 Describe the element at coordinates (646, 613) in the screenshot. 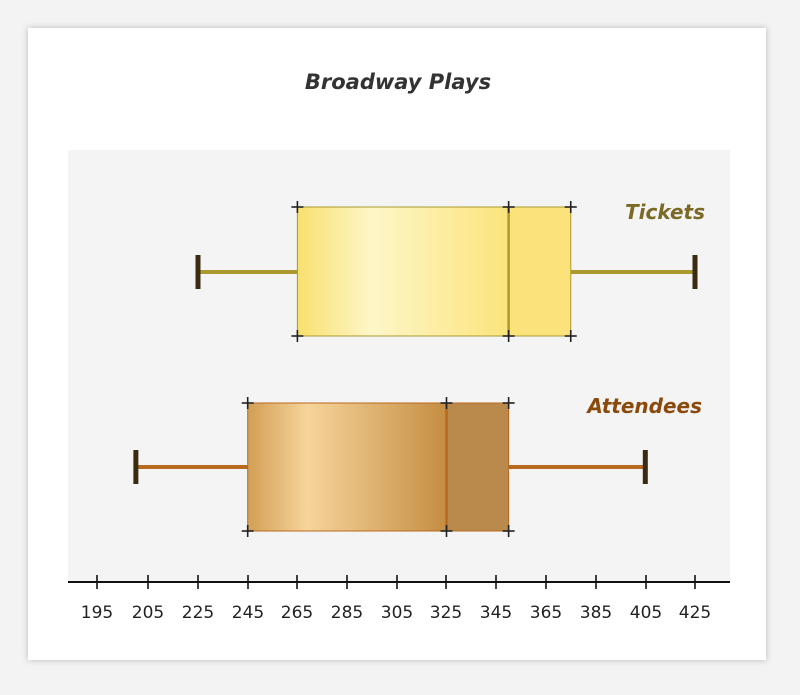

I see `x-tick-label: 405` at that location.